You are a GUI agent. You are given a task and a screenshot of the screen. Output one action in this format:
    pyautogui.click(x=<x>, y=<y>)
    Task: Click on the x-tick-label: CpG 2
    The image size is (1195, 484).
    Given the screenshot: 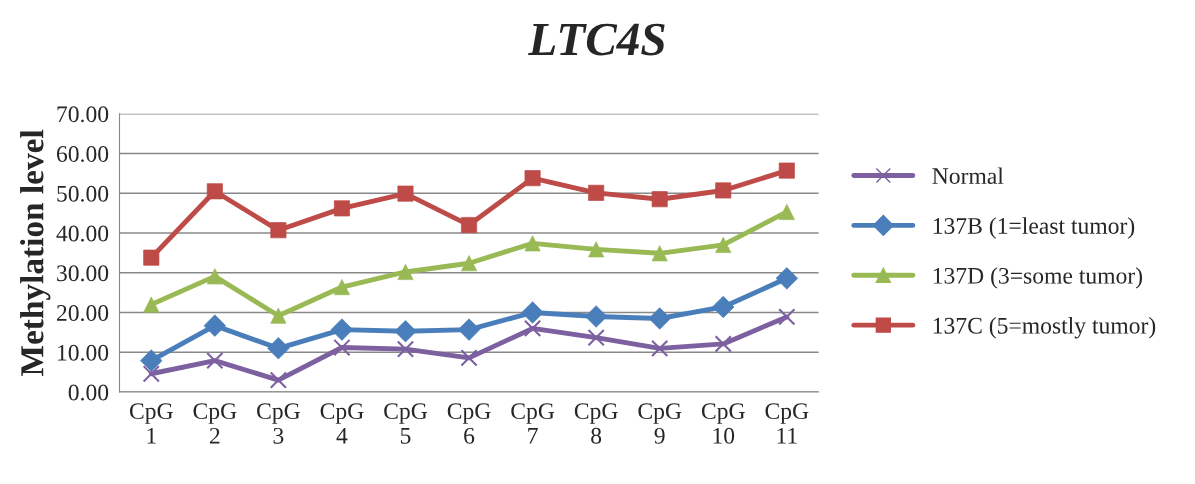 What is the action you would take?
    pyautogui.click(x=215, y=423)
    